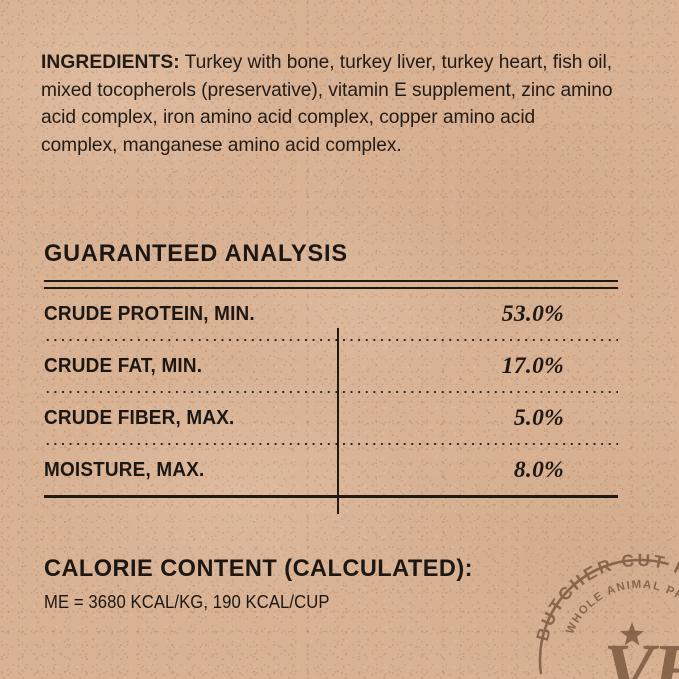 This screenshot has width=679, height=679. I want to click on analysis-vertical-divider, so click(338, 421).